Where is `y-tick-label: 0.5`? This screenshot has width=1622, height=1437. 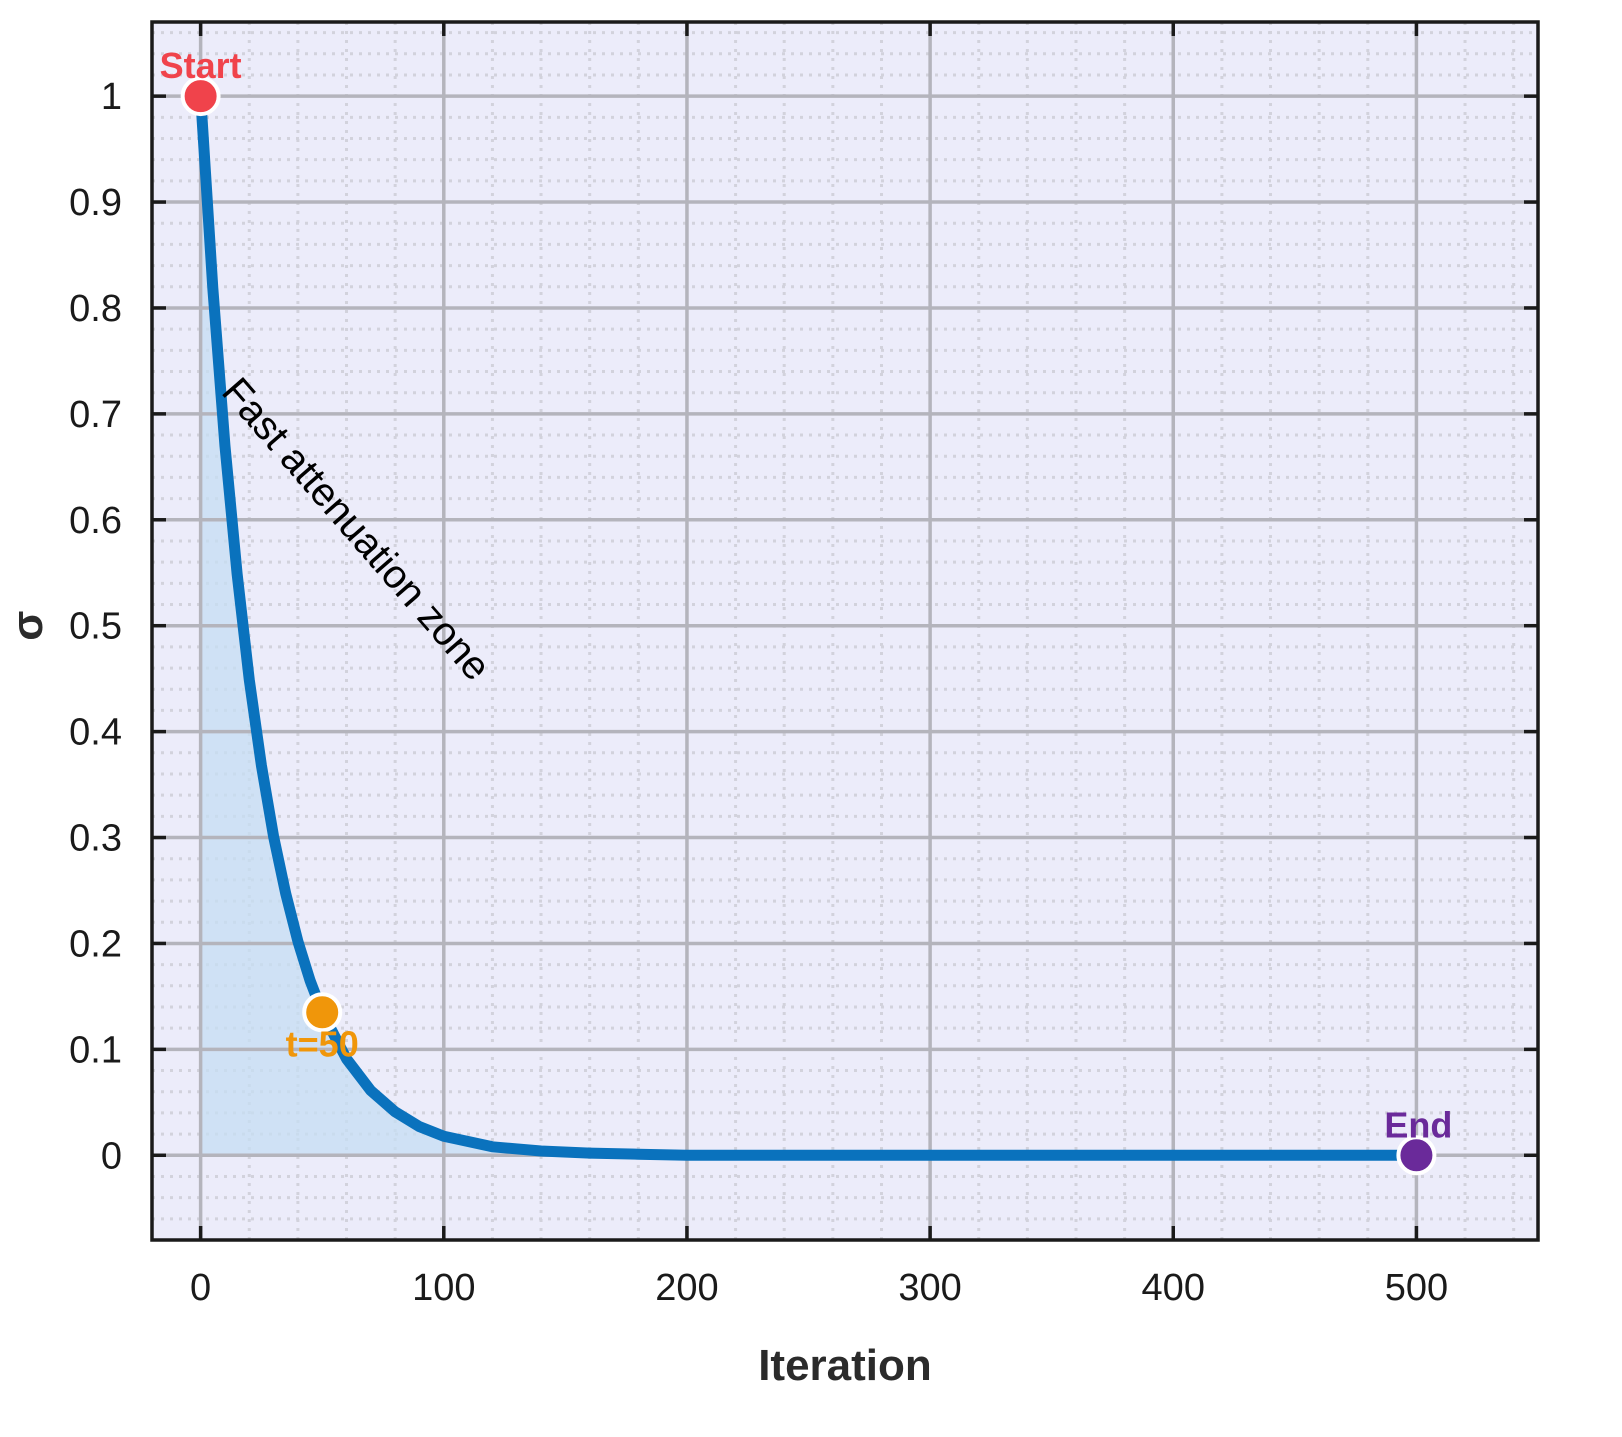
y-tick-label: 0.5 is located at coordinates (95, 627).